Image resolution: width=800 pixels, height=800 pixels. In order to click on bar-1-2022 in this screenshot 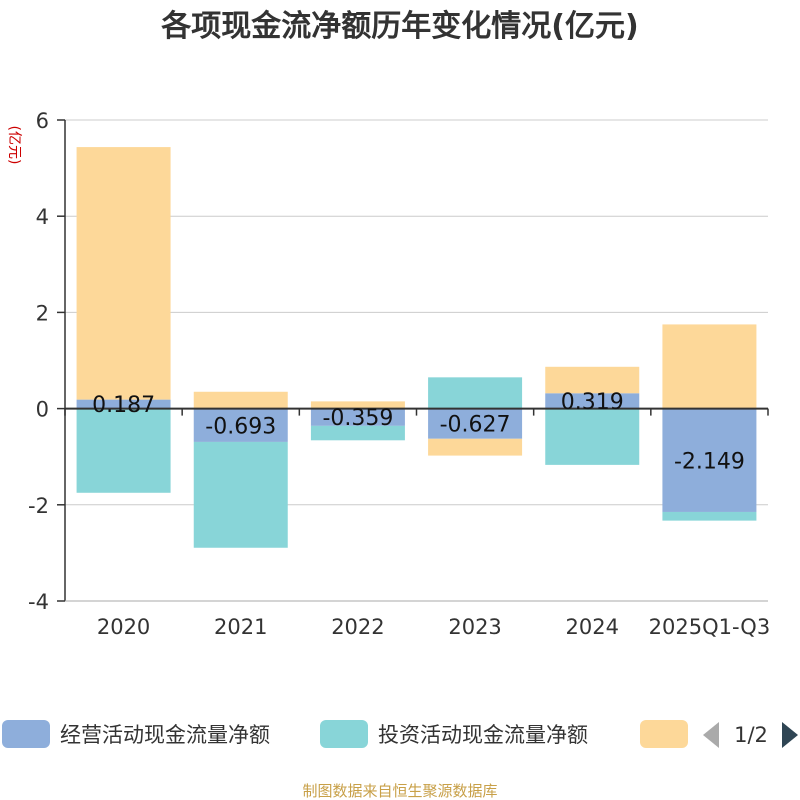, I will do `click(357, 417)`.